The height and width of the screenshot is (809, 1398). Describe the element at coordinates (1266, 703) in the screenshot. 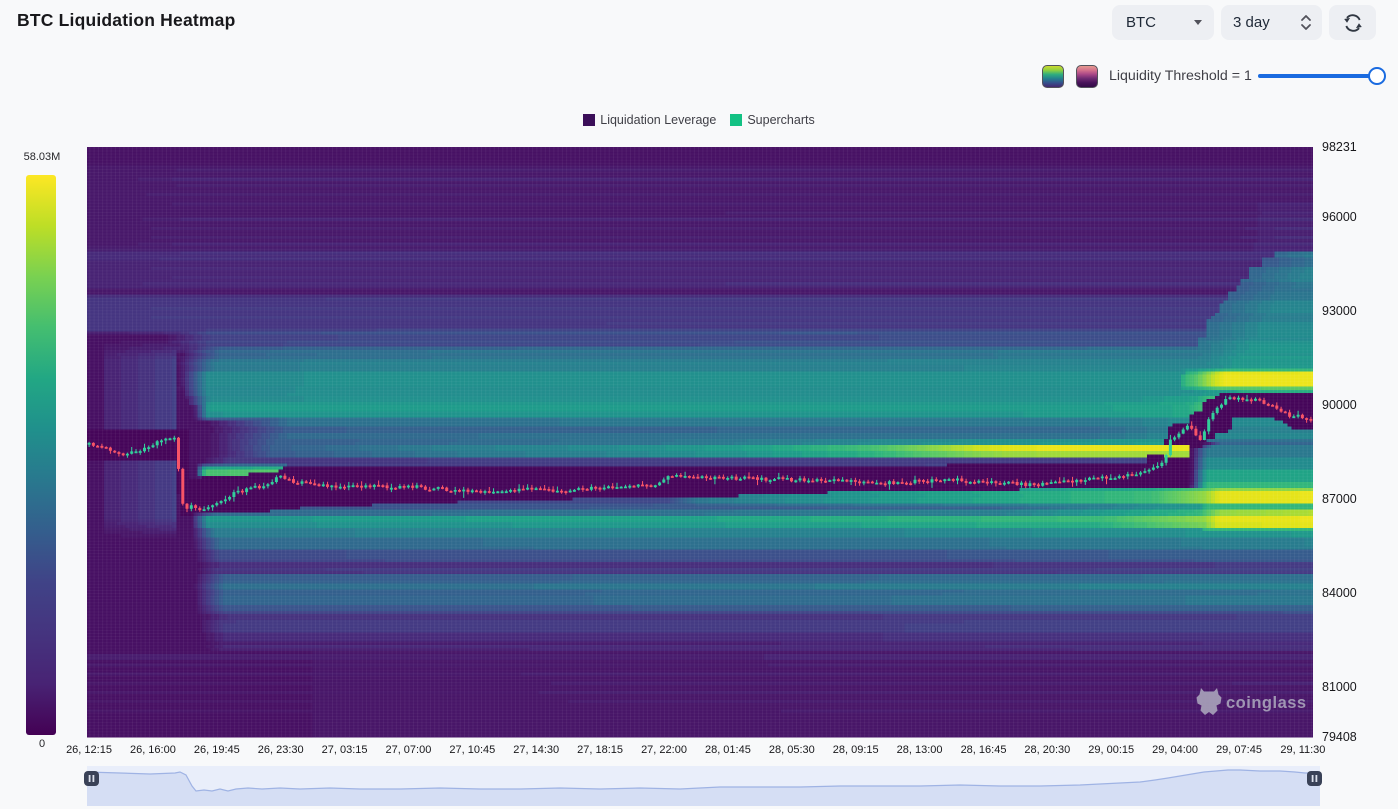

I see `svg-text: coinglass` at that location.